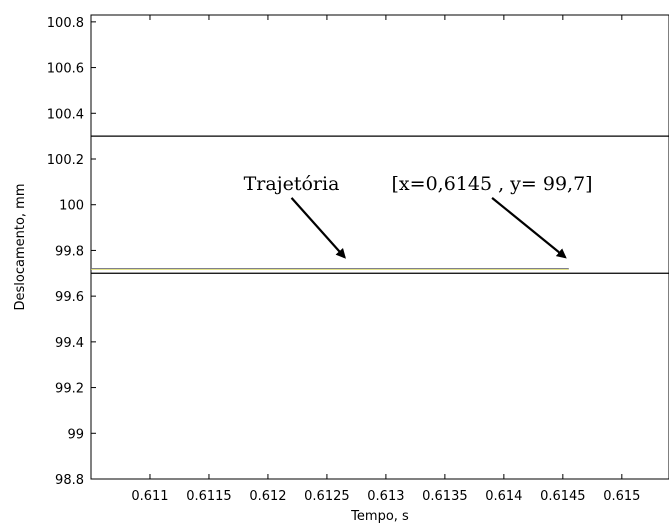  Describe the element at coordinates (418, 216) in the screenshot. I see `annotations: Trajetória [x=0,6145 , y= 99,7]` at that location.